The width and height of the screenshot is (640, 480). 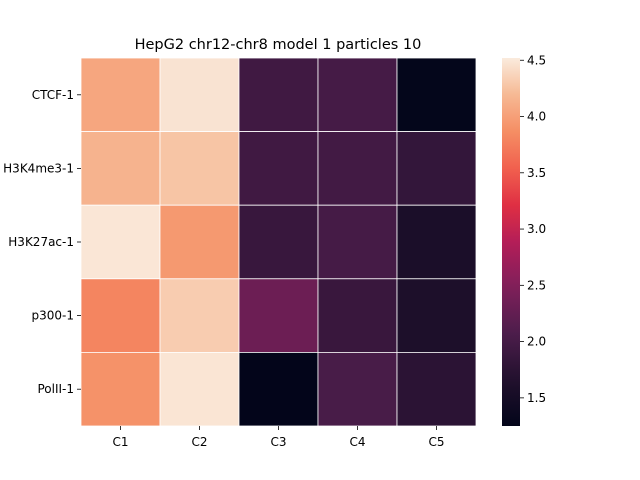 I want to click on colorbar-tick-label: 2.5, so click(x=536, y=285).